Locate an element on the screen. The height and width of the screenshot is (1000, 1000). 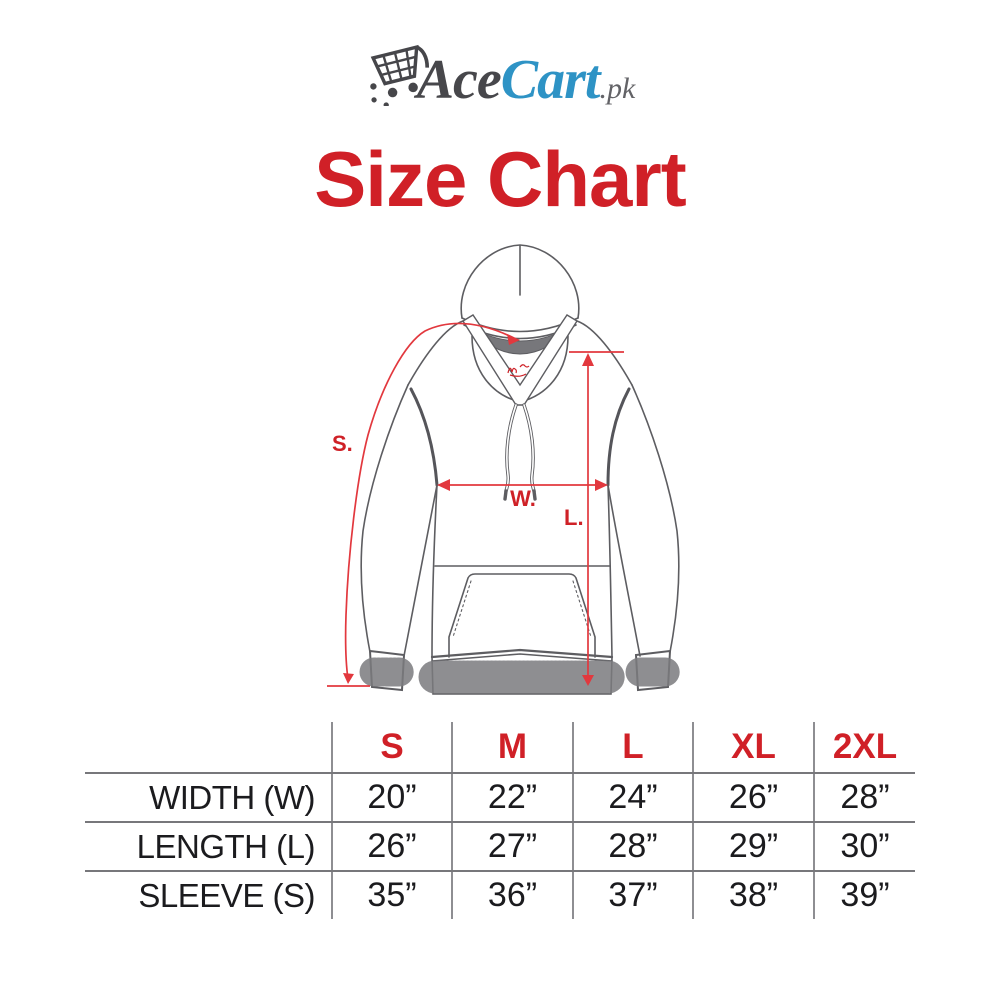
sleeve-left-outer is located at coordinates (384, 518).